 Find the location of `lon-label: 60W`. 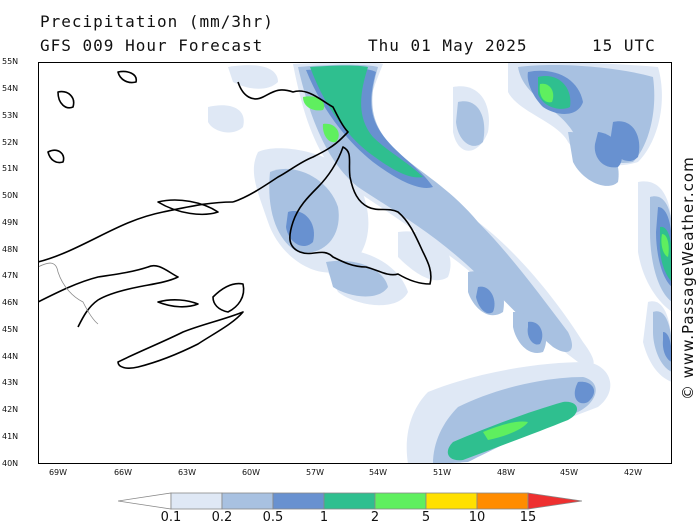

lon-label: 60W is located at coordinates (251, 472).